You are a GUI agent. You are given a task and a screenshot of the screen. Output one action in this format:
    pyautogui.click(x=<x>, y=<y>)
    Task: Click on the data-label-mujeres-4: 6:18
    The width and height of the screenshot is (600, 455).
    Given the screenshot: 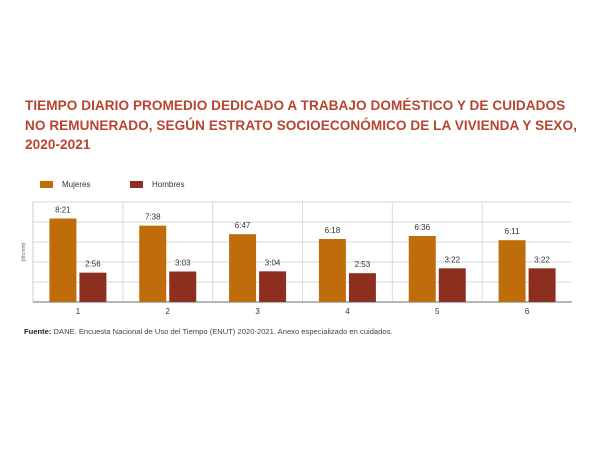 What is the action you would take?
    pyautogui.click(x=333, y=230)
    